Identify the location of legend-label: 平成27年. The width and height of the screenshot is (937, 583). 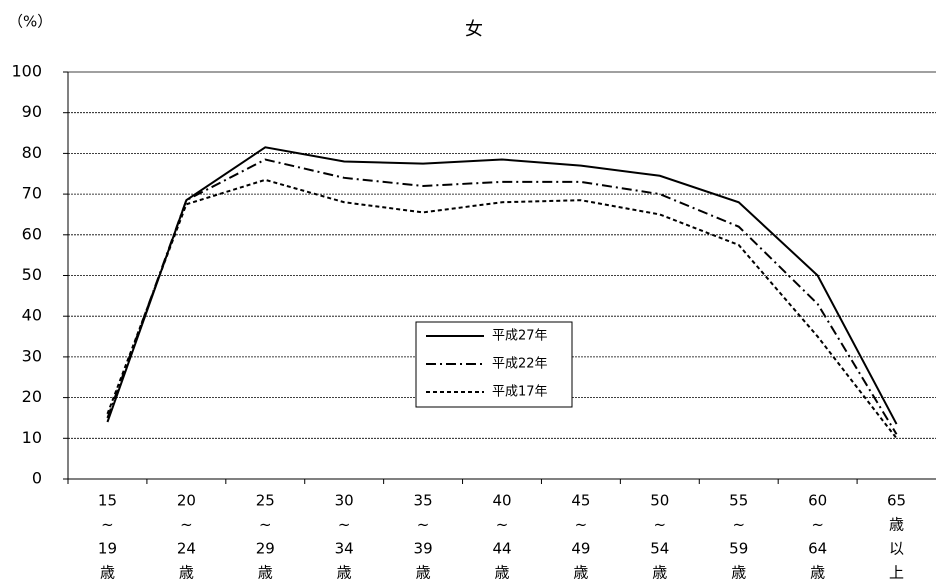
(520, 336).